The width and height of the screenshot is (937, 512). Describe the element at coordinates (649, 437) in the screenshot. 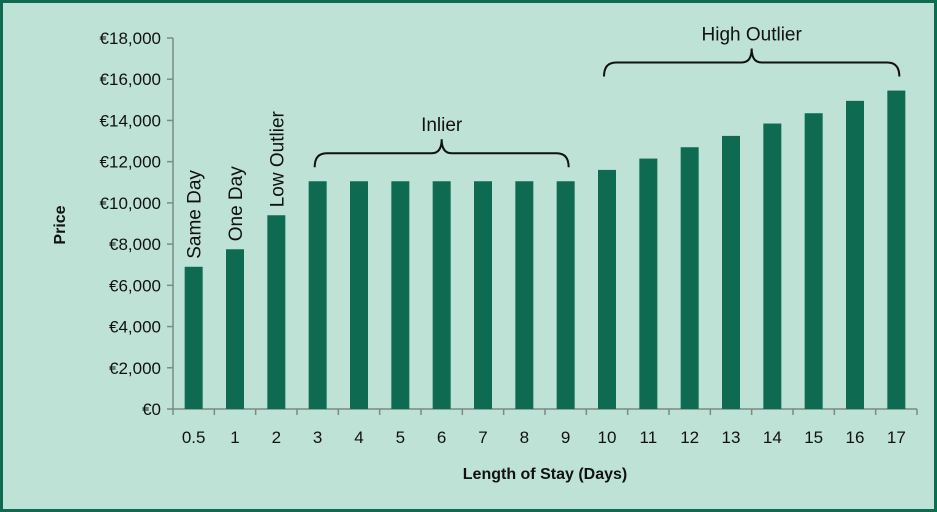

I see `x-tick-label: 11` at that location.